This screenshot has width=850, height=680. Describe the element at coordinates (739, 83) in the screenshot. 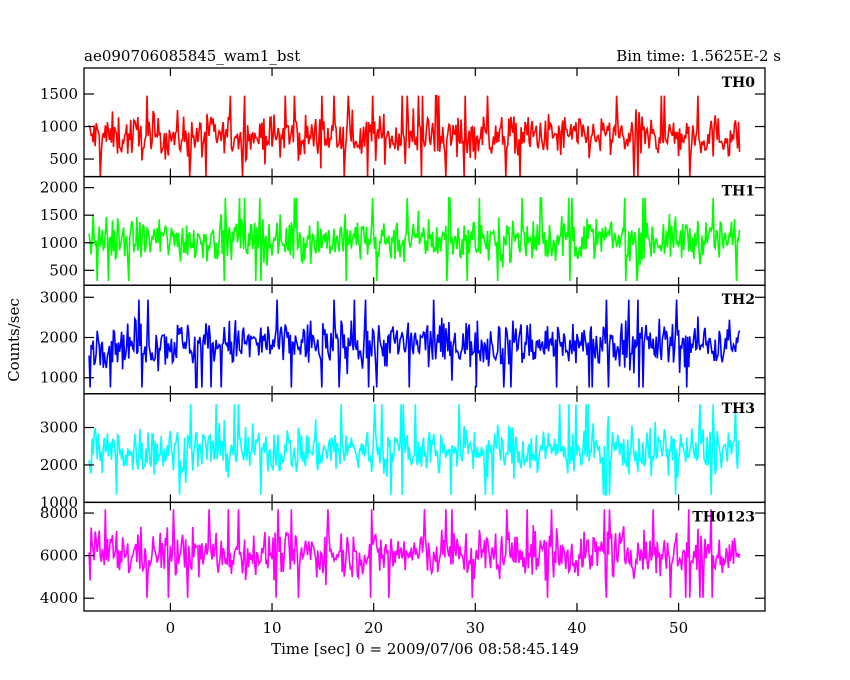

I see `panel-label-th0: TH0` at that location.